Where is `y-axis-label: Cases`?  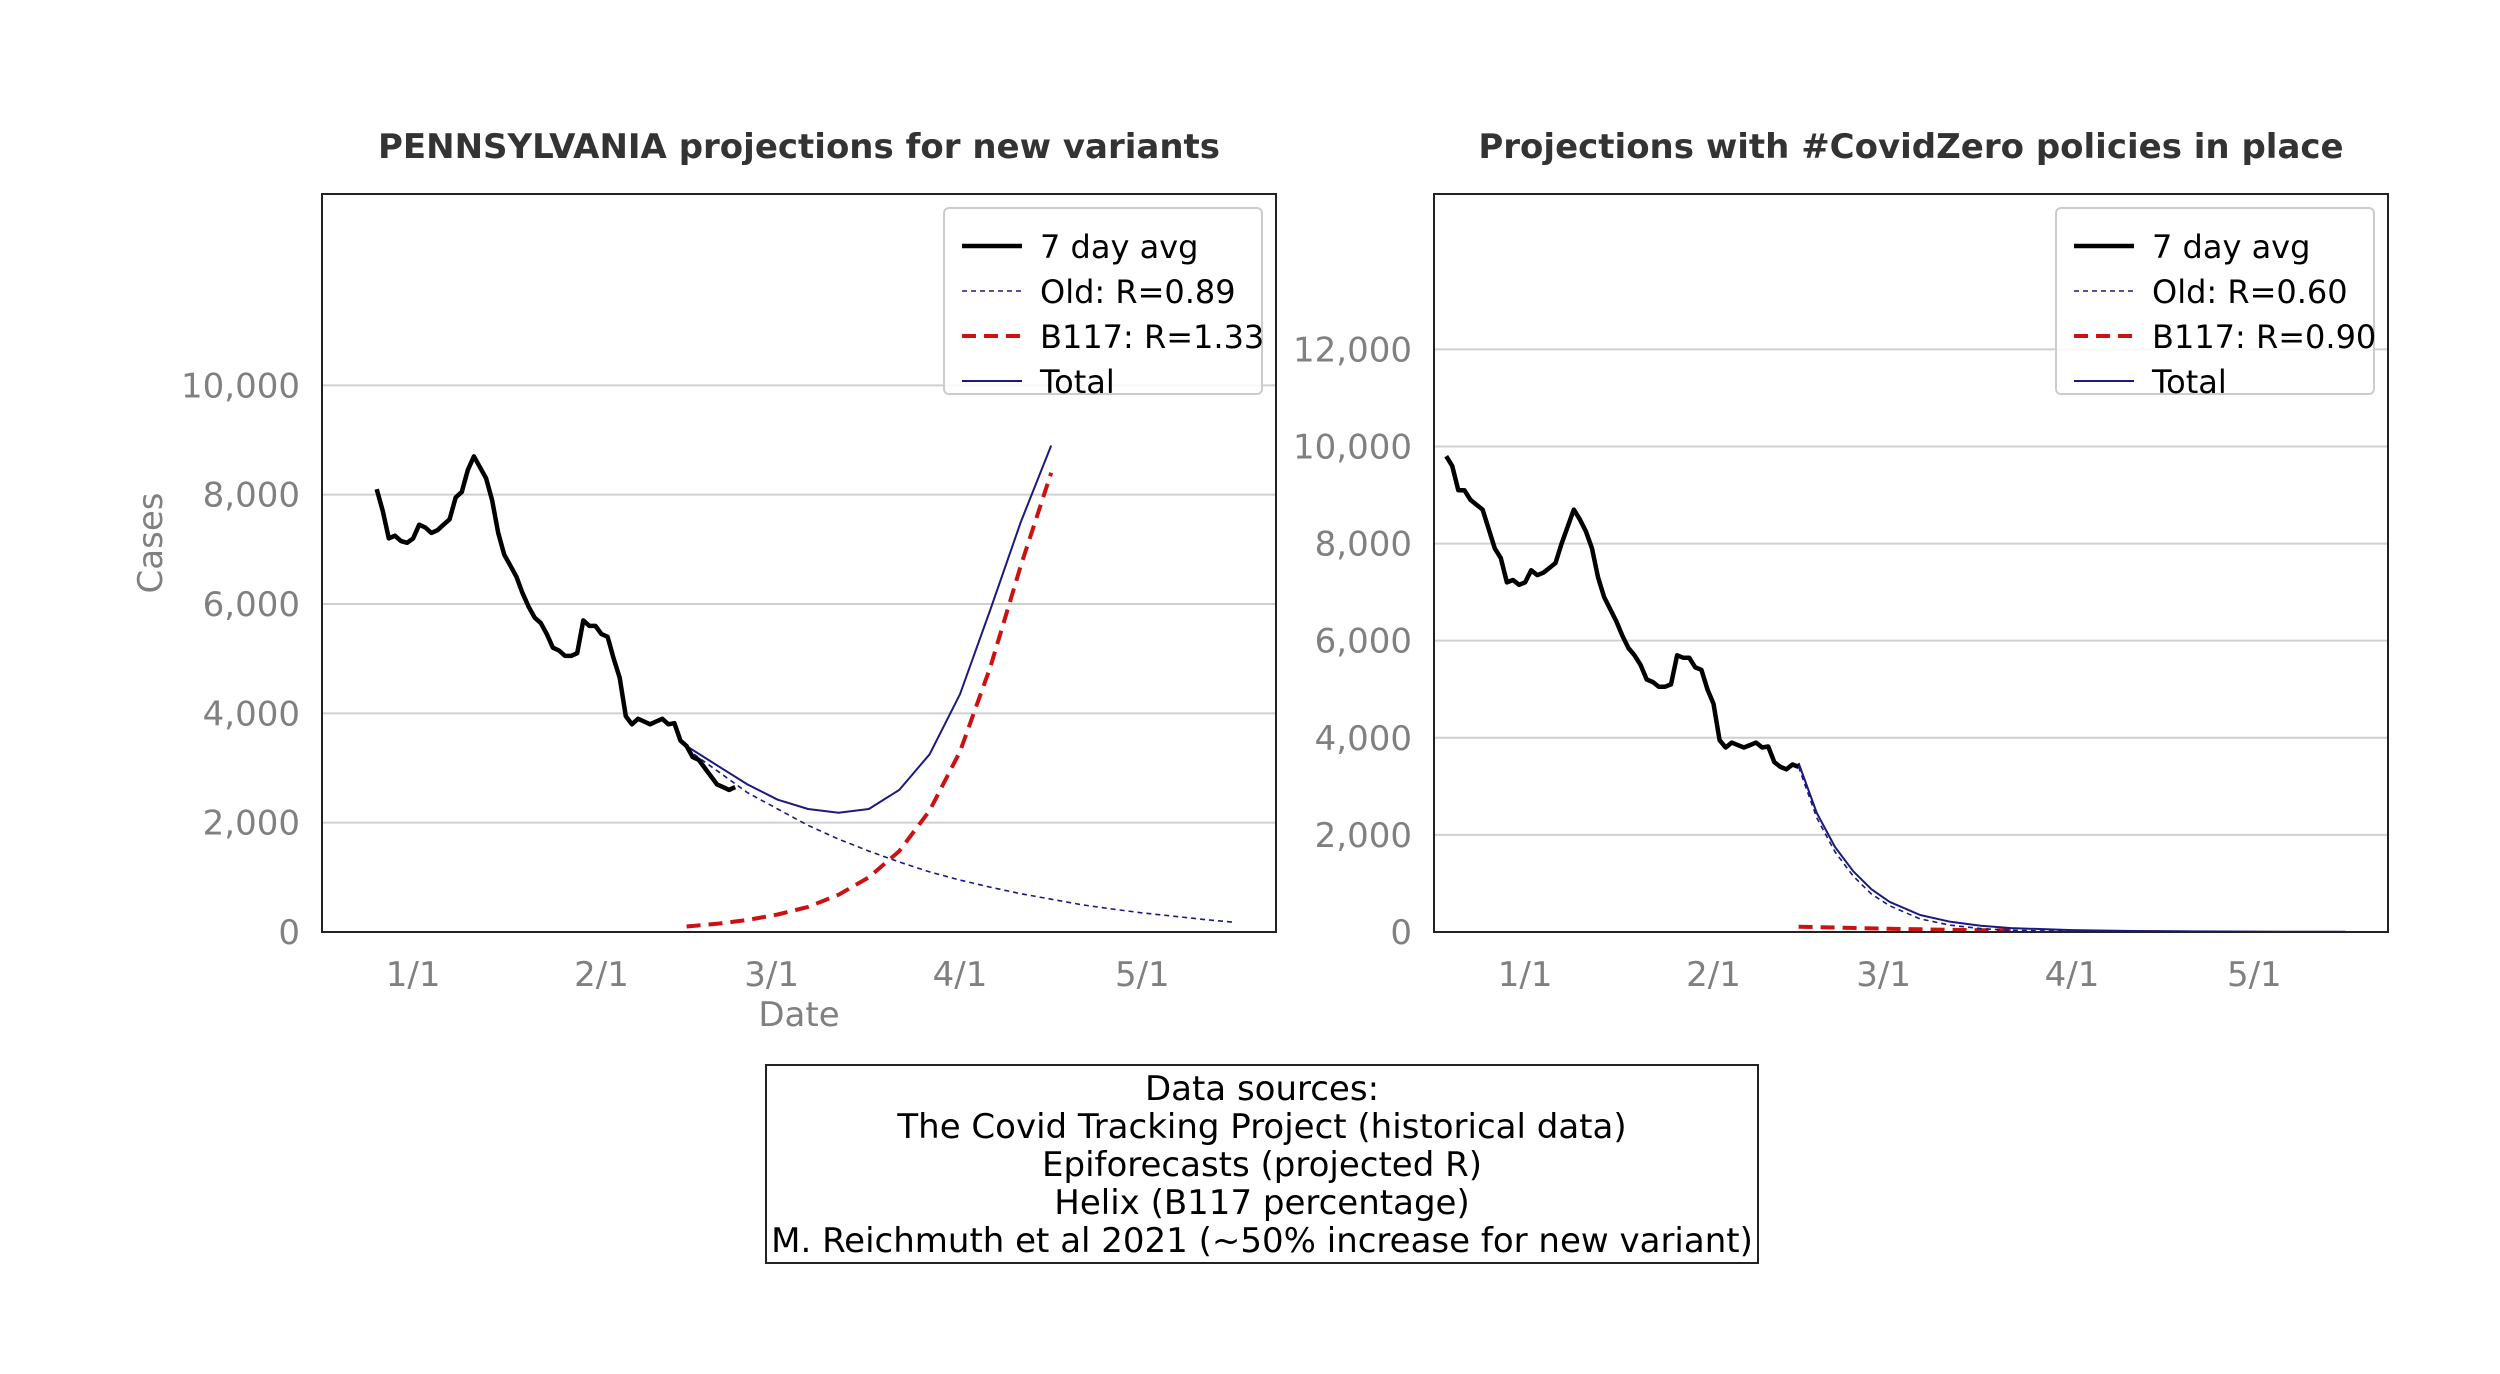
y-axis-label: Cases is located at coordinates (151, 543).